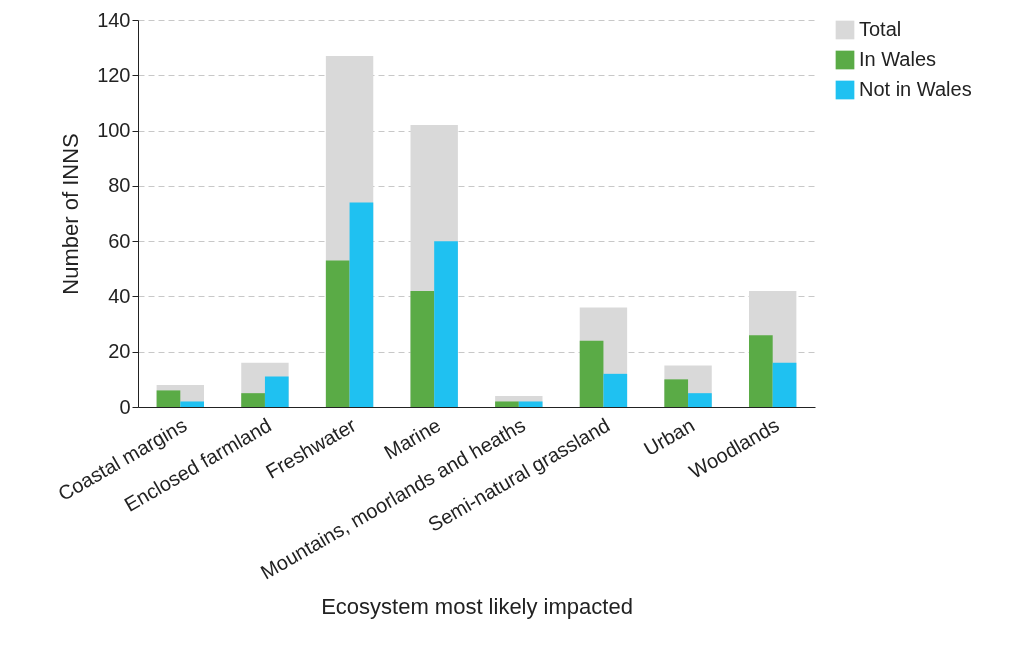  I want to click on legend-label: In Wales, so click(898, 59).